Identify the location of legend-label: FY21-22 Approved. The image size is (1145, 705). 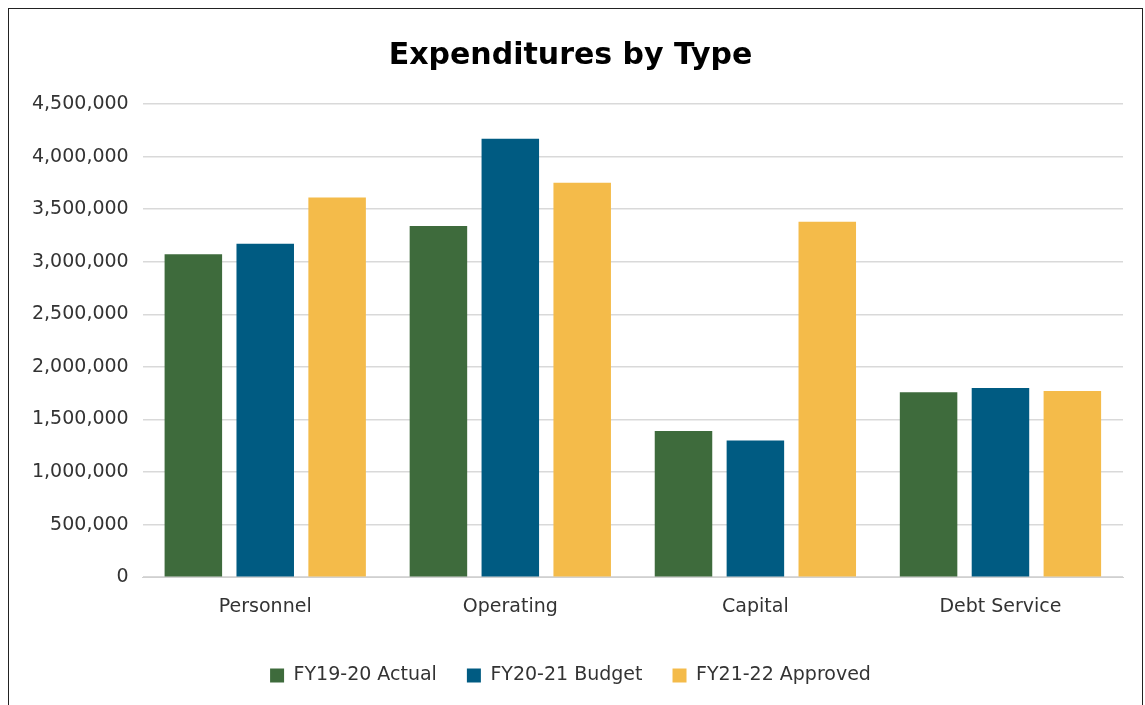
(783, 673).